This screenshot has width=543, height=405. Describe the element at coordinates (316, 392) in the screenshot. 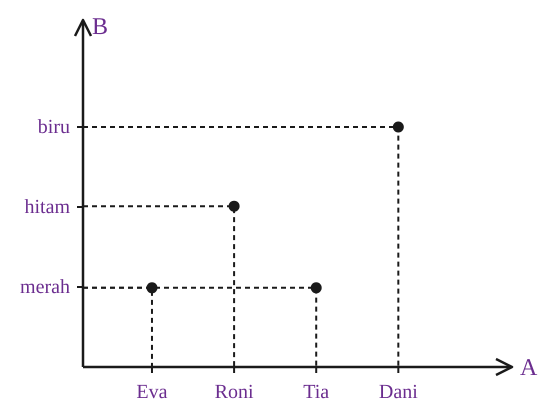

I see `x-tick-label: Tia` at that location.